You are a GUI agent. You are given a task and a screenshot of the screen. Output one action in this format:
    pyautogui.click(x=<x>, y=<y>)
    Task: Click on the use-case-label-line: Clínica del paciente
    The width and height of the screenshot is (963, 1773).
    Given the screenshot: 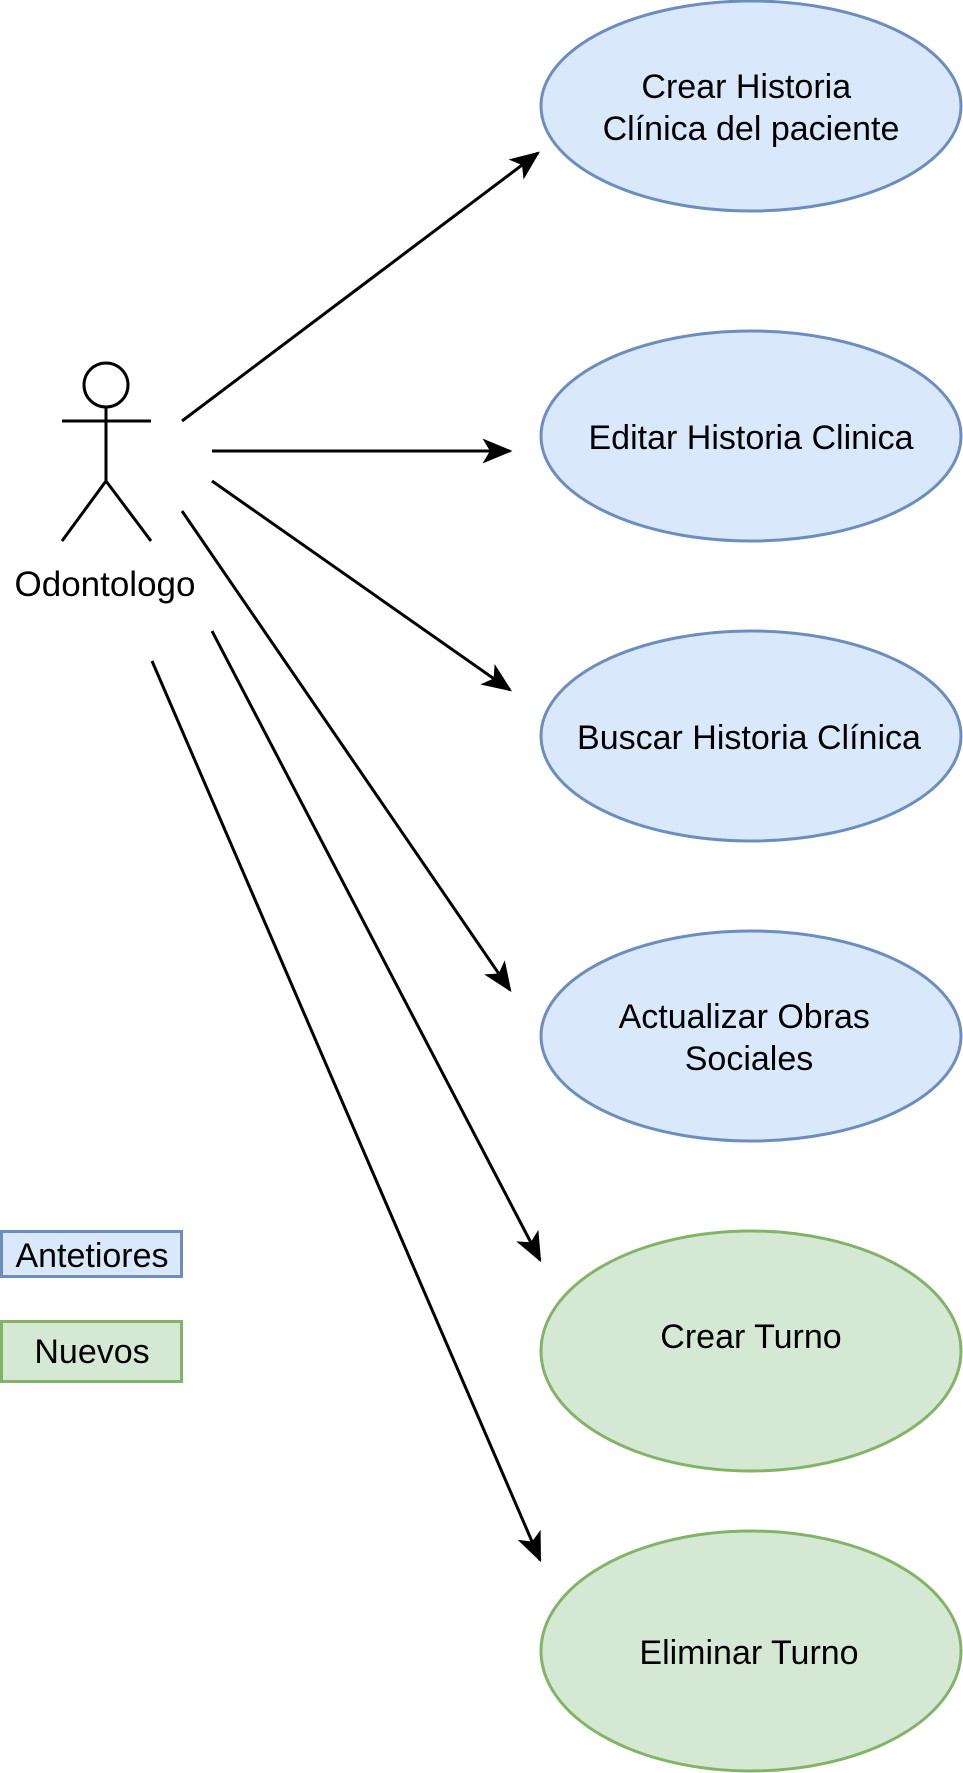 What is the action you would take?
    pyautogui.click(x=751, y=129)
    